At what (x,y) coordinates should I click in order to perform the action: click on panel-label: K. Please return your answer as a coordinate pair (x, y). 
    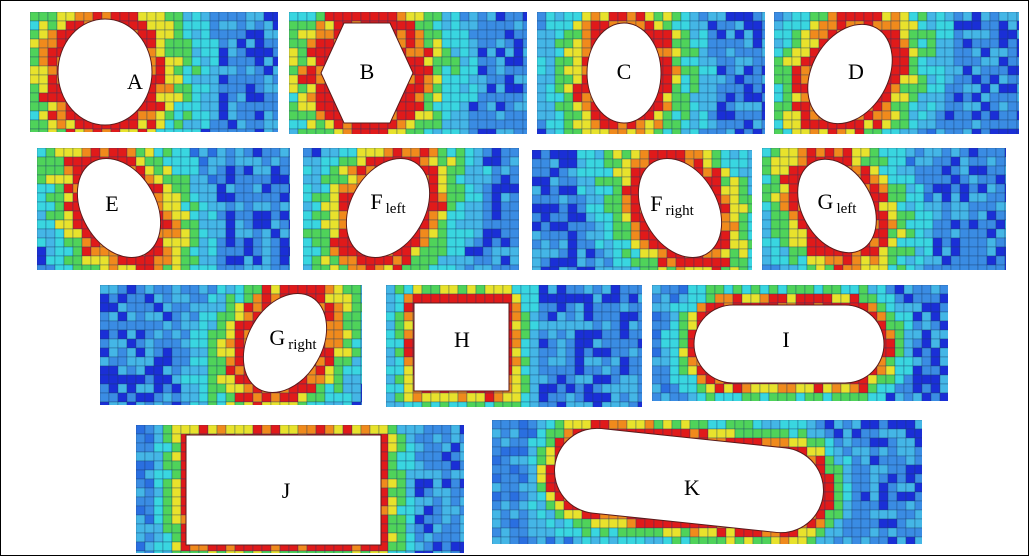
    Looking at the image, I should click on (692, 488).